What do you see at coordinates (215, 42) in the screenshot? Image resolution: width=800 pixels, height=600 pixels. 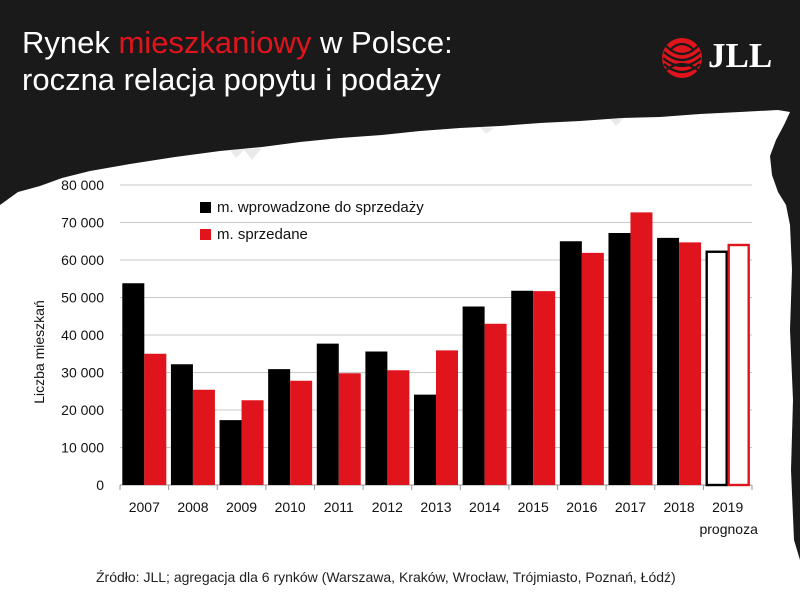 I see `title-highlight: mieszkaniowy` at bounding box center [215, 42].